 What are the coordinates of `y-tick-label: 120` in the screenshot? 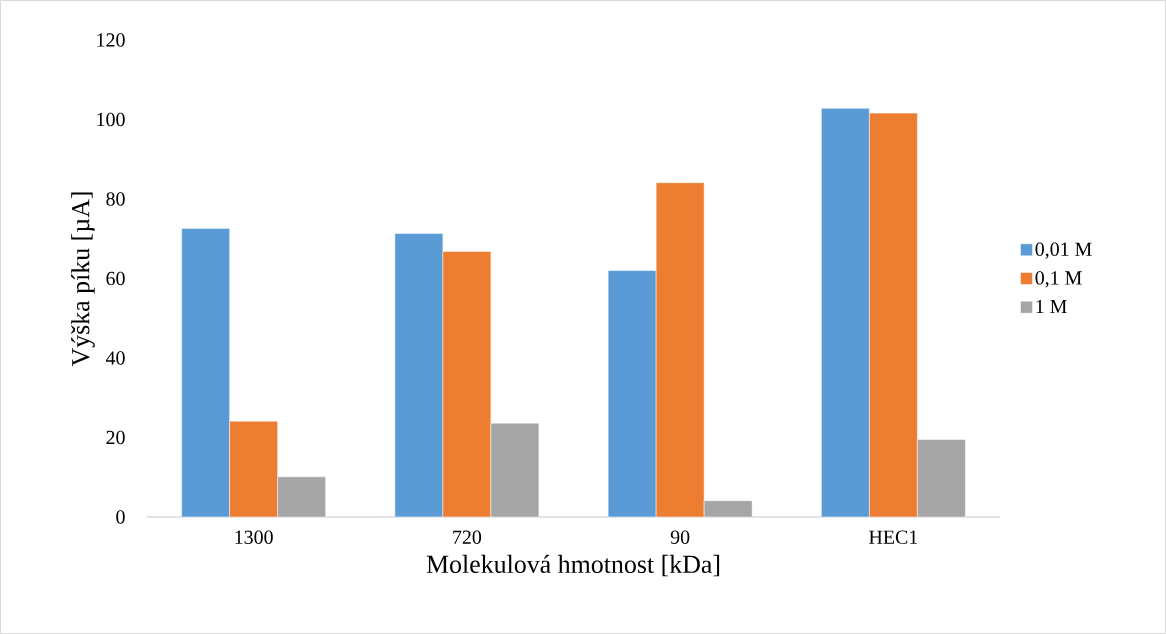 It's located at (111, 40).